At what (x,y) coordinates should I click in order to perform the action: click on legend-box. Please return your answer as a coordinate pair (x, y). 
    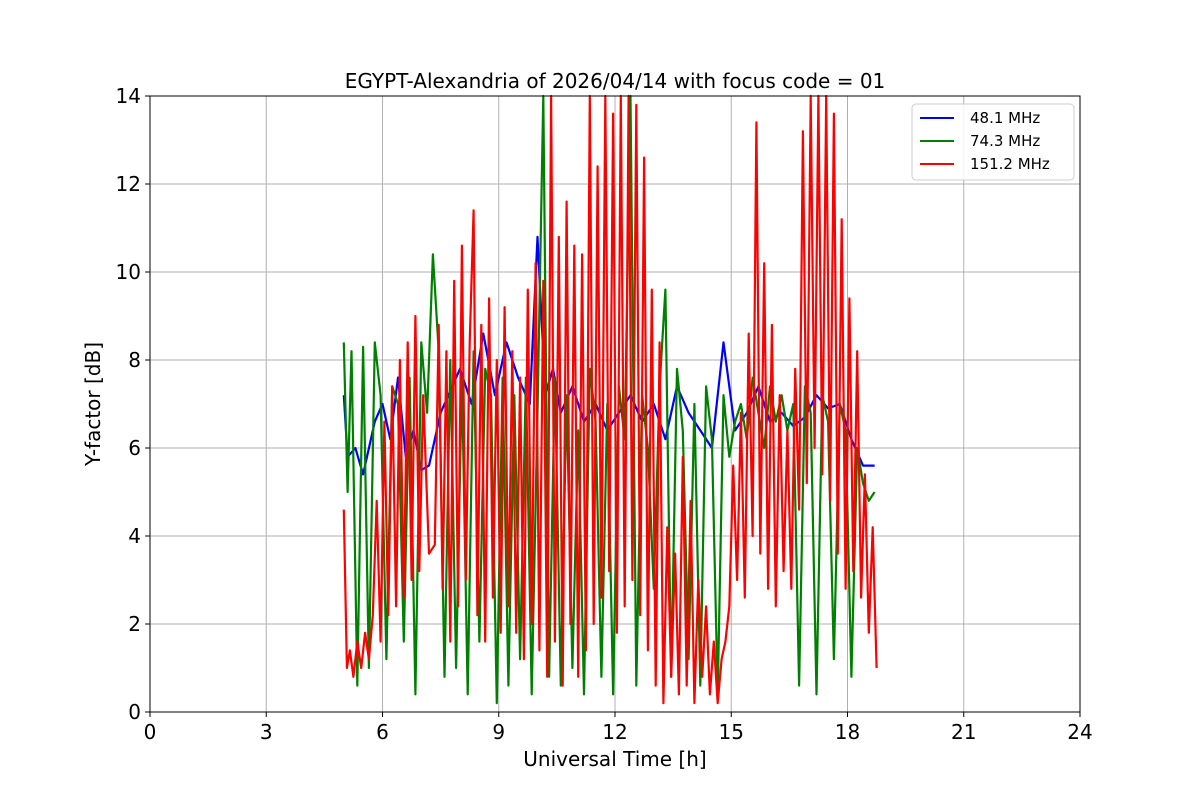
    Looking at the image, I should click on (993, 142).